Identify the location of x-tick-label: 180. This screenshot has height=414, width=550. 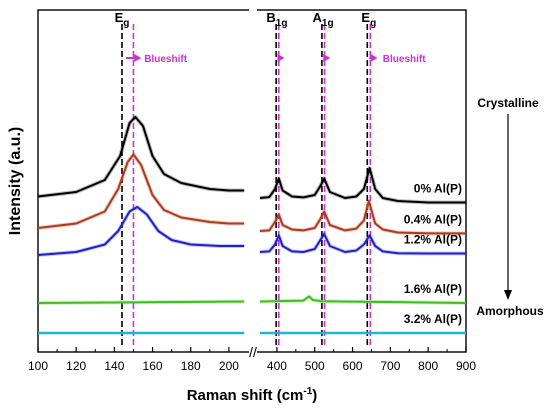
(191, 366).